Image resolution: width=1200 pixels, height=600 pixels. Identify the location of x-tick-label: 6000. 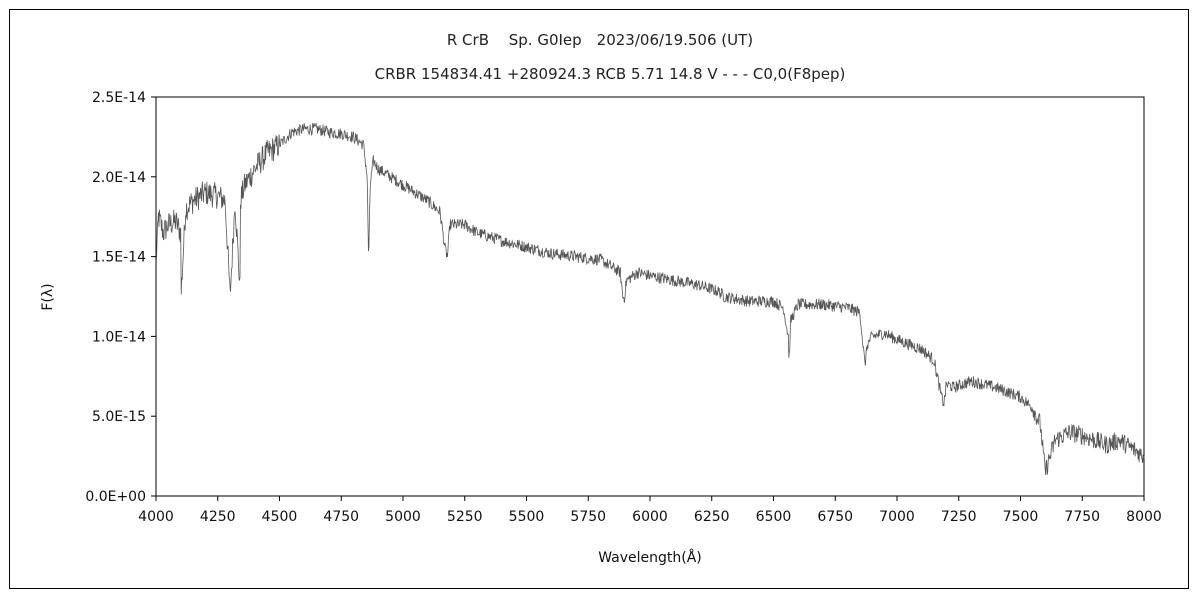
(650, 517).